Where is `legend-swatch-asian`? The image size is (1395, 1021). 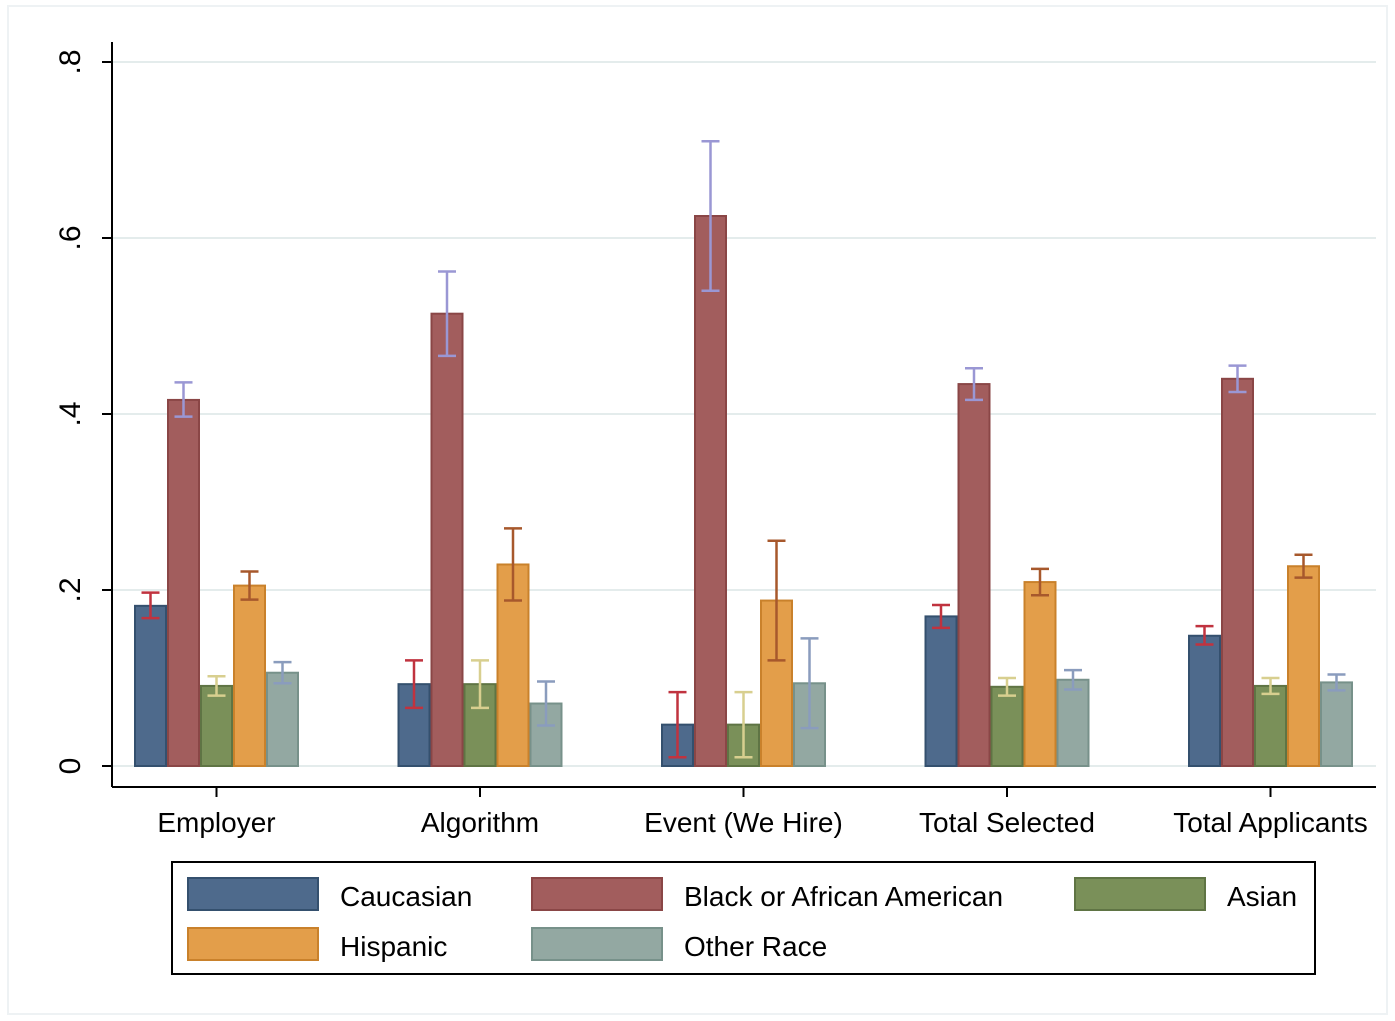
legend-swatch-asian is located at coordinates (1140, 894).